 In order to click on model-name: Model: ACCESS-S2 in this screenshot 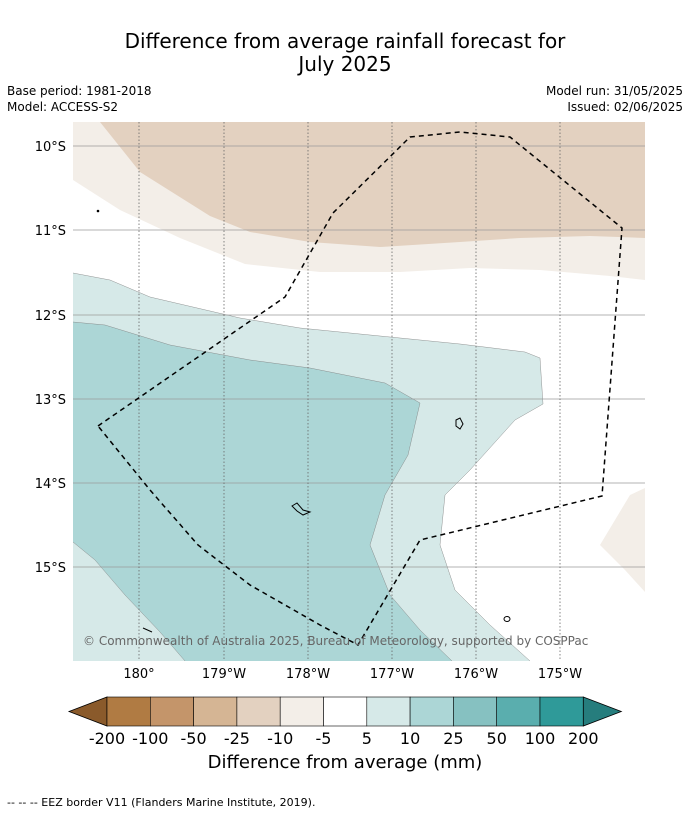, I will do `click(63, 107)`.